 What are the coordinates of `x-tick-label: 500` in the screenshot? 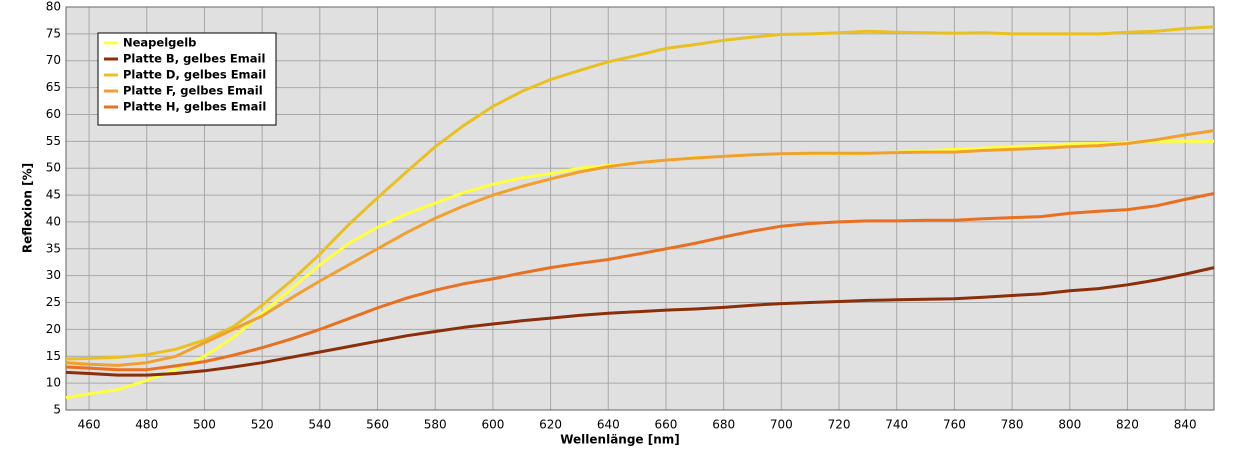 It's located at (204, 425).